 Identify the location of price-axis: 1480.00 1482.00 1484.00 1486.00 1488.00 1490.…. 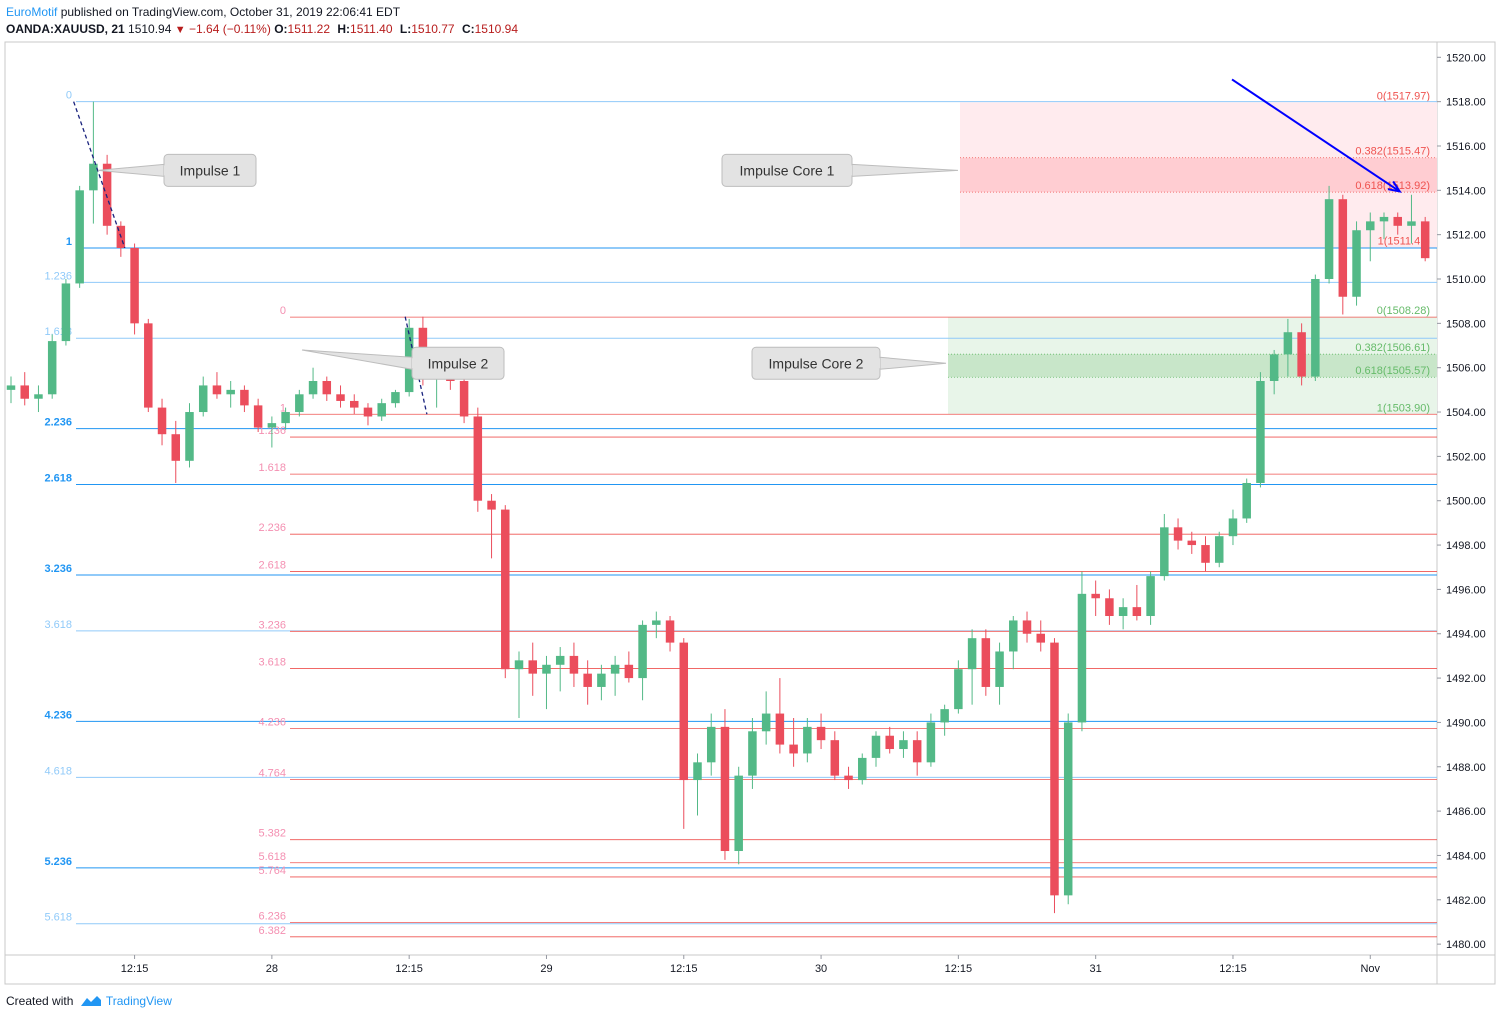
(1461, 501).